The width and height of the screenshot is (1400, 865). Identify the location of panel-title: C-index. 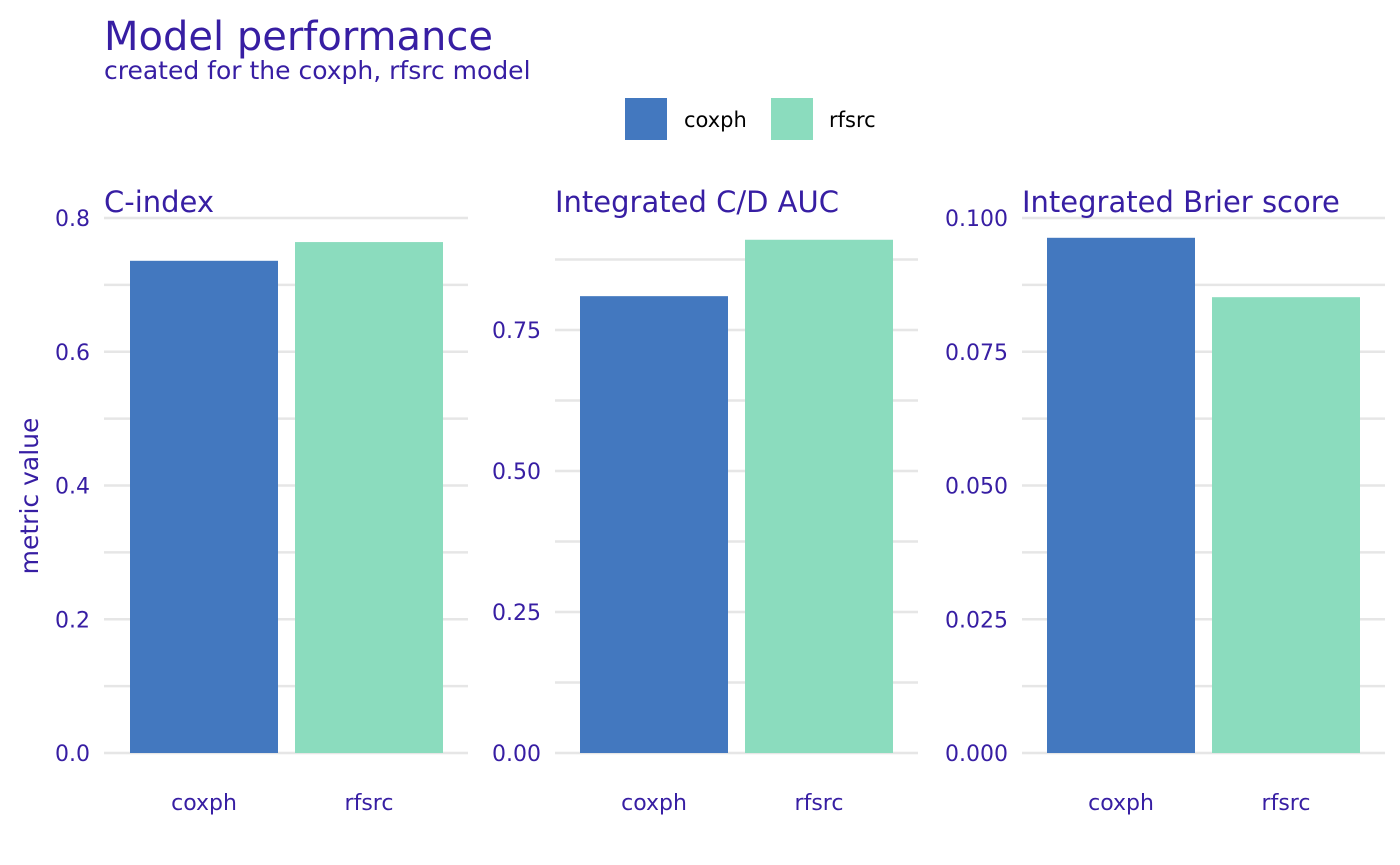
(159, 202).